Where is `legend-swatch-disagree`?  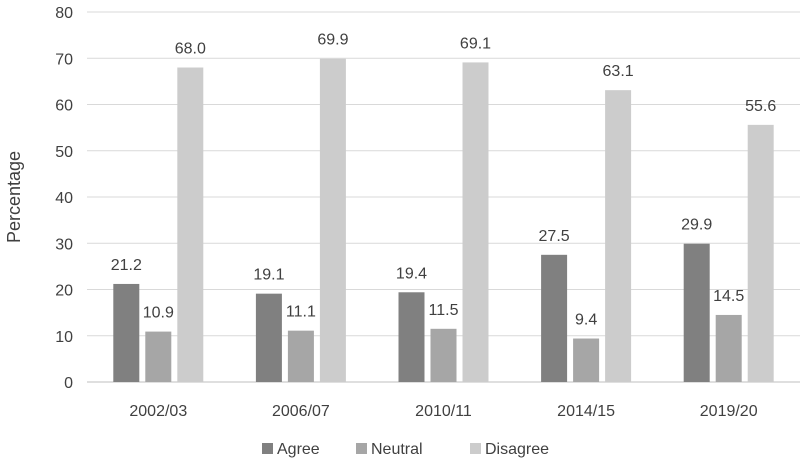
legend-swatch-disagree is located at coordinates (475, 448).